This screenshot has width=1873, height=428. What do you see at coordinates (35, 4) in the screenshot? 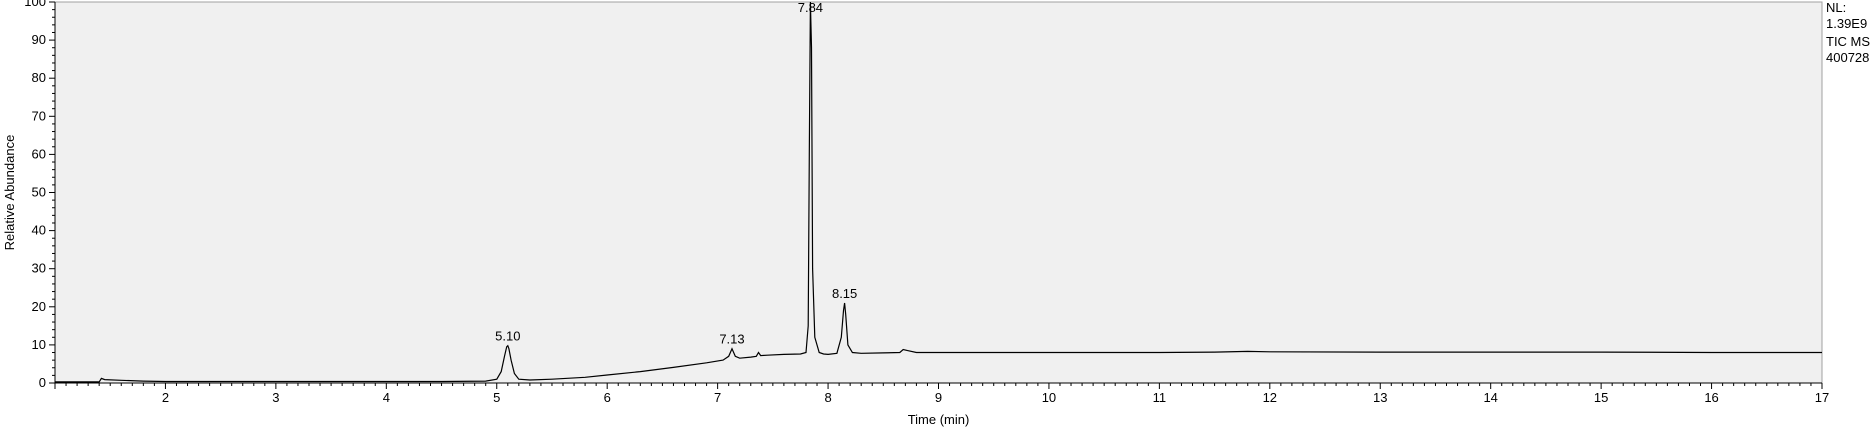
I see `y-tick-label: 100` at bounding box center [35, 4].